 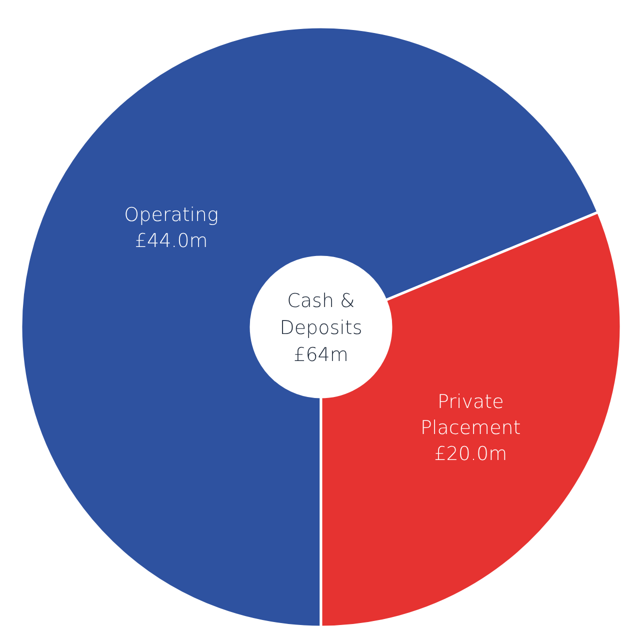 I want to click on data-label: £44.0m, so click(x=171, y=241).